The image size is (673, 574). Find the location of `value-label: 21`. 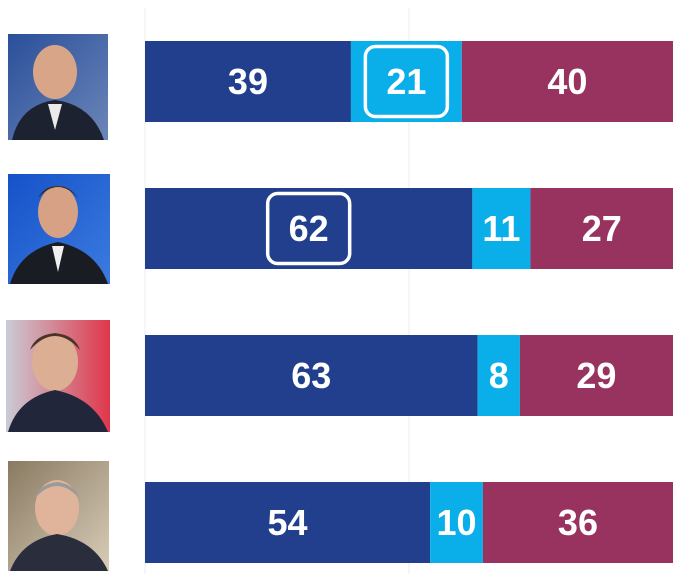

value-label: 21 is located at coordinates (406, 81).